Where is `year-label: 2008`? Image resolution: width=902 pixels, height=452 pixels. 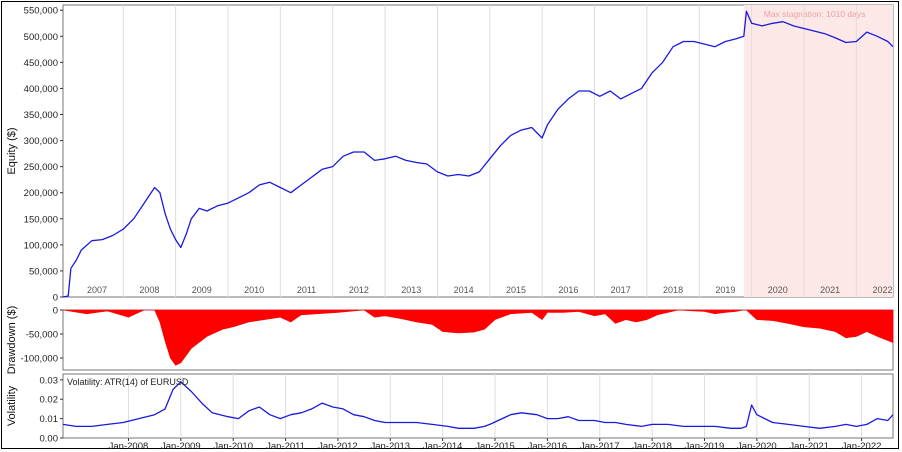 year-label: 2008 is located at coordinates (149, 290).